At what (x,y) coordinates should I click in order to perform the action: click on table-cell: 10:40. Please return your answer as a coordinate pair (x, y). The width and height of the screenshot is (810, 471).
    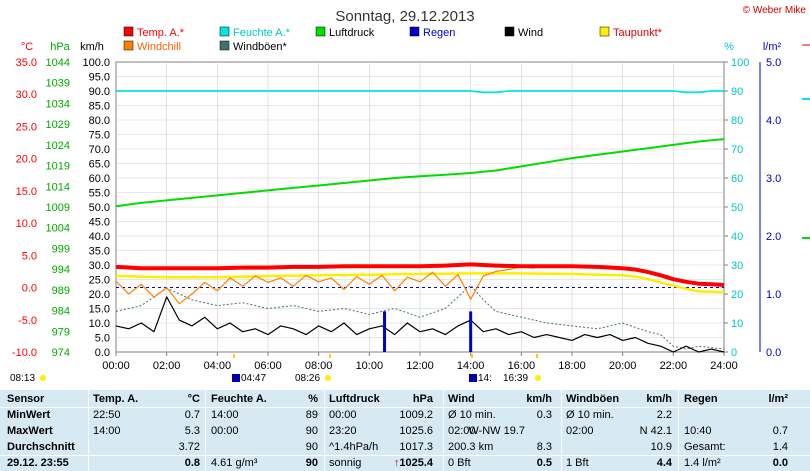
    Looking at the image, I should click on (698, 431).